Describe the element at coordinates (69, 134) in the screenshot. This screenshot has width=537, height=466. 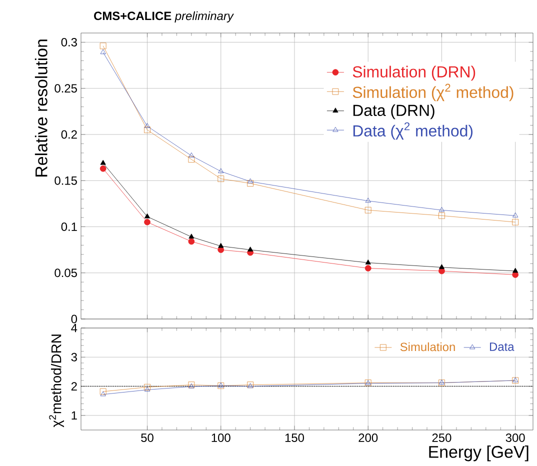
I see `y-tick-label: 0.2` at that location.